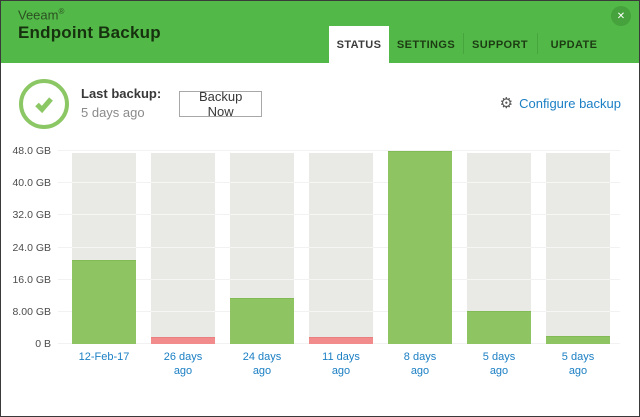 The width and height of the screenshot is (640, 417). What do you see at coordinates (426, 44) in the screenshot?
I see `tab-settings: SETTINGS` at bounding box center [426, 44].